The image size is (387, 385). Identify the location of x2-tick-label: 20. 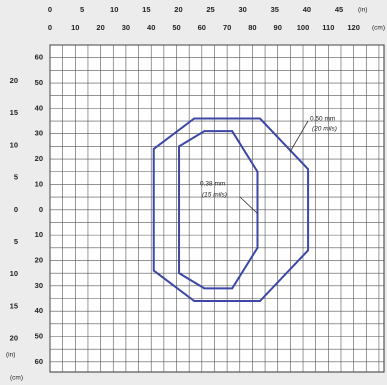
(178, 9).